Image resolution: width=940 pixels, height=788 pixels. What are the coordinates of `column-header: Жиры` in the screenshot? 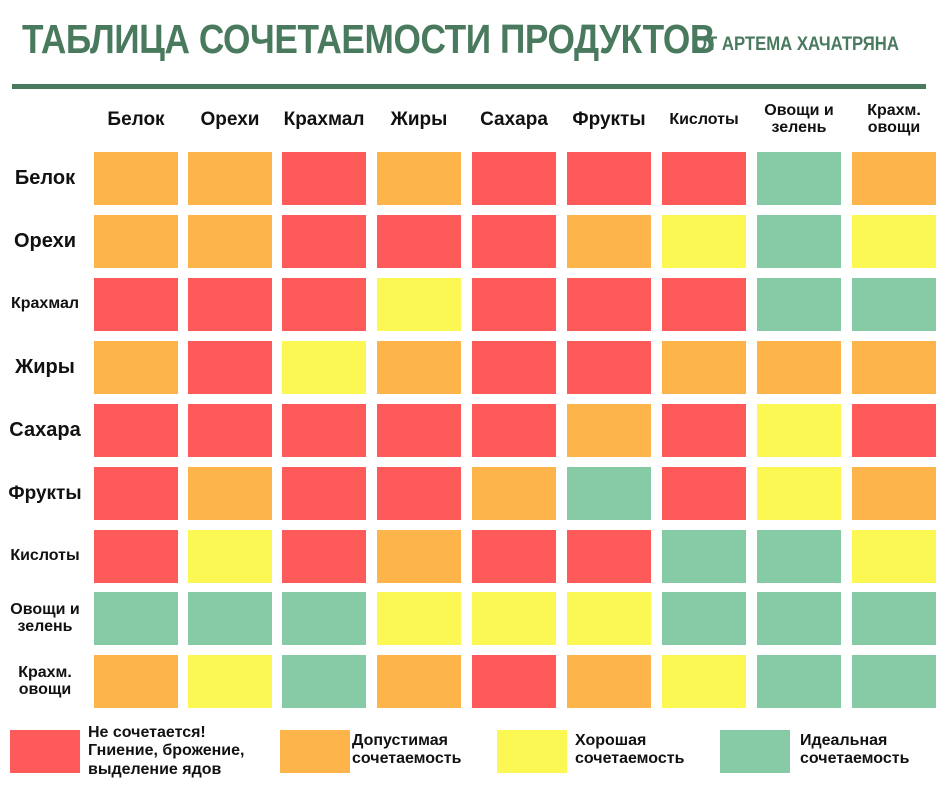 It's located at (419, 120).